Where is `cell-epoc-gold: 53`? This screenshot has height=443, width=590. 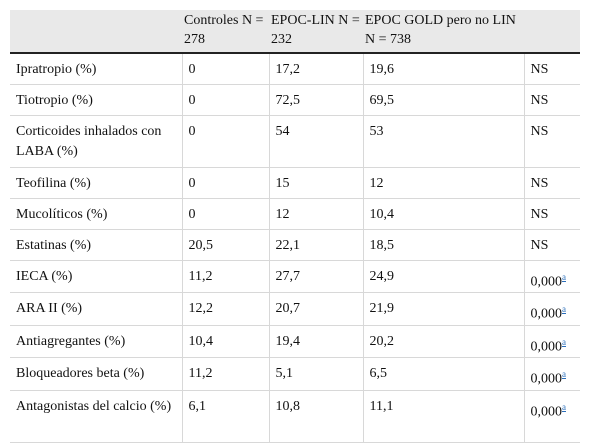 cell-epoc-gold: 53 is located at coordinates (444, 141).